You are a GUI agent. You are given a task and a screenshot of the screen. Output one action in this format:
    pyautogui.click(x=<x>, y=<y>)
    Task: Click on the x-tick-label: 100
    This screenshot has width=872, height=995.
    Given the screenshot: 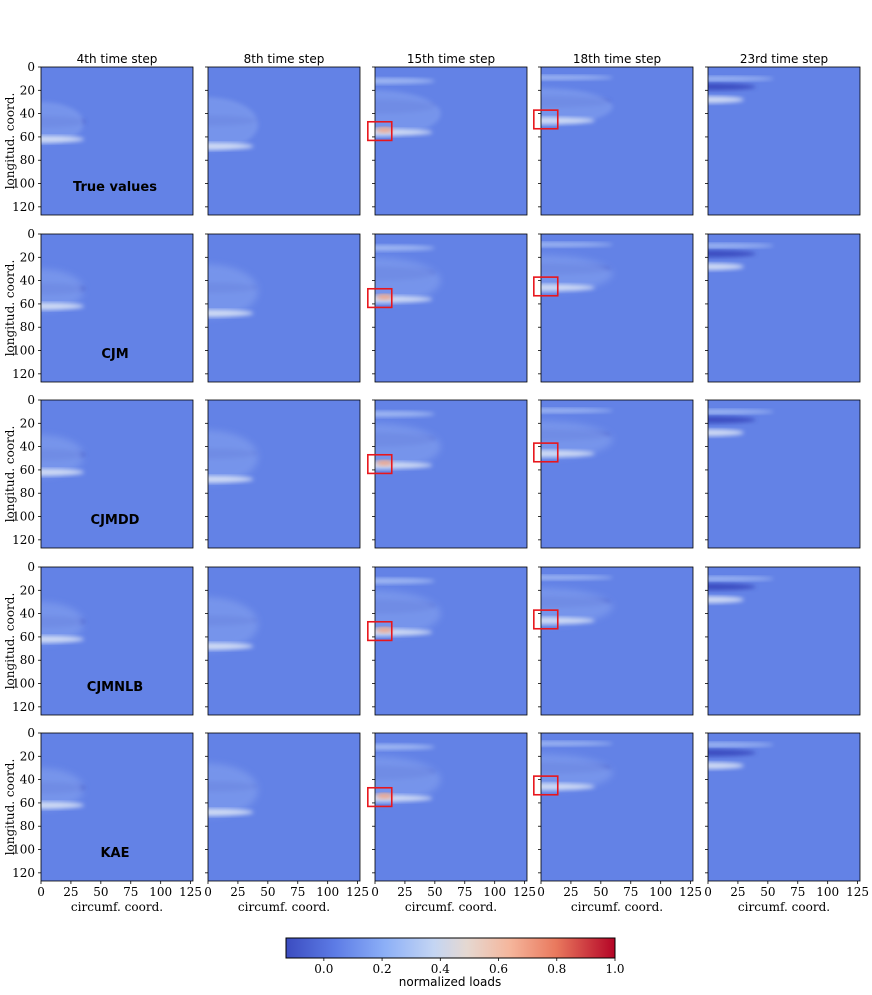 What is the action you would take?
    pyautogui.click(x=327, y=892)
    